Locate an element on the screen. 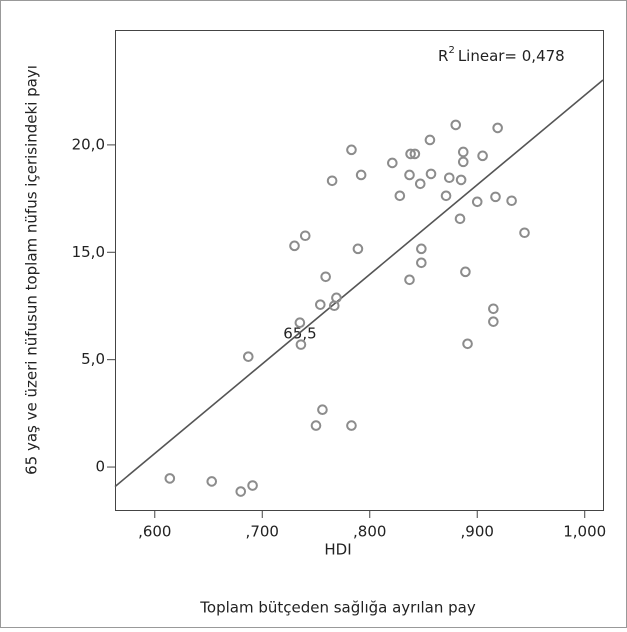  x-tick-label: ,600 is located at coordinates (154, 532).